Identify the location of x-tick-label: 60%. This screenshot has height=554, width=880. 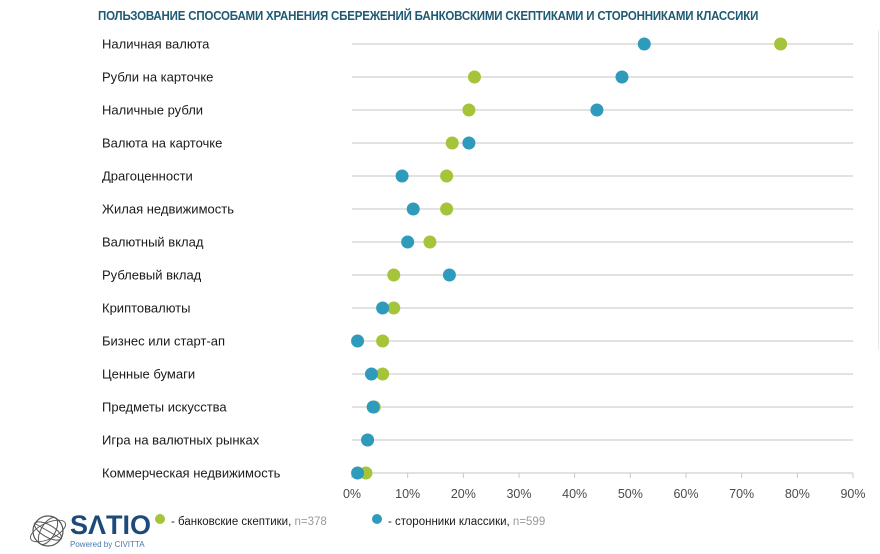
(685, 494).